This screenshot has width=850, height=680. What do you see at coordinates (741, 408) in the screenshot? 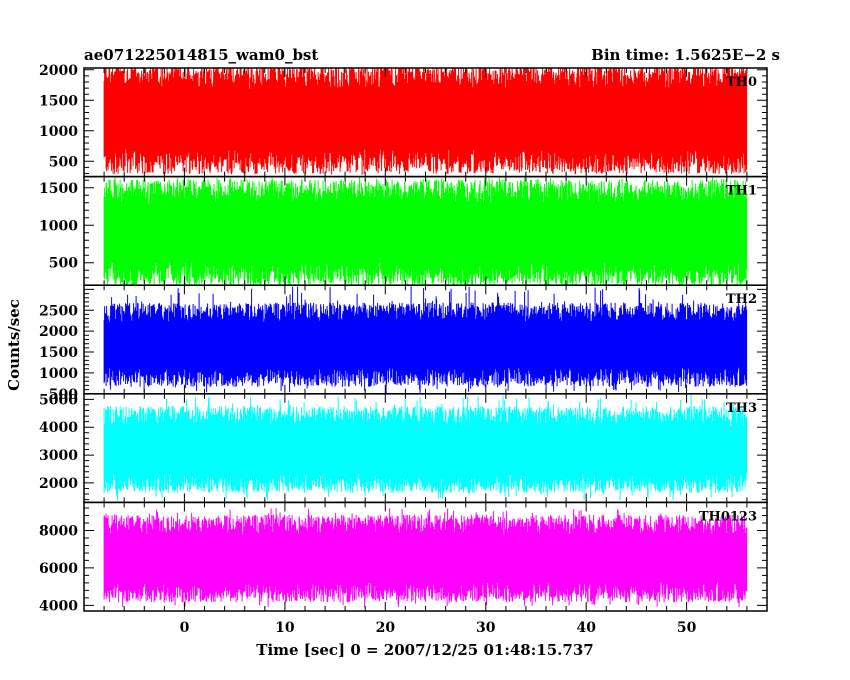
I see `panel-label: TH3` at bounding box center [741, 408].